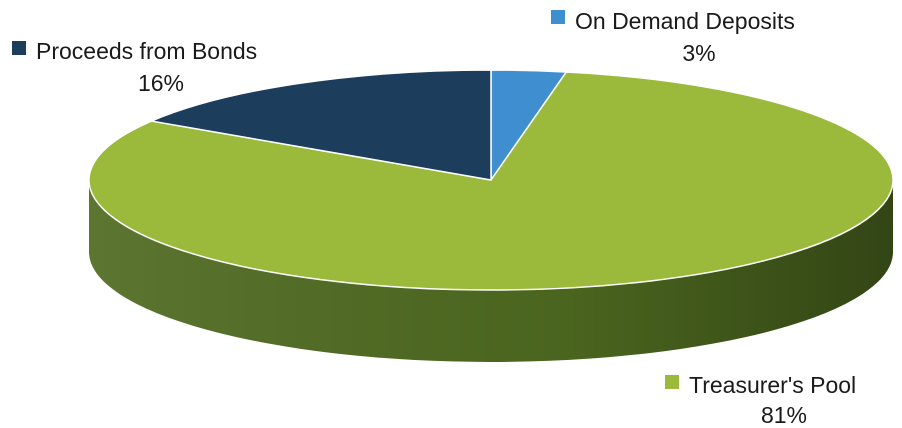  What do you see at coordinates (558, 17) in the screenshot?
I see `legend-swatch-on-demand-deposits` at bounding box center [558, 17].